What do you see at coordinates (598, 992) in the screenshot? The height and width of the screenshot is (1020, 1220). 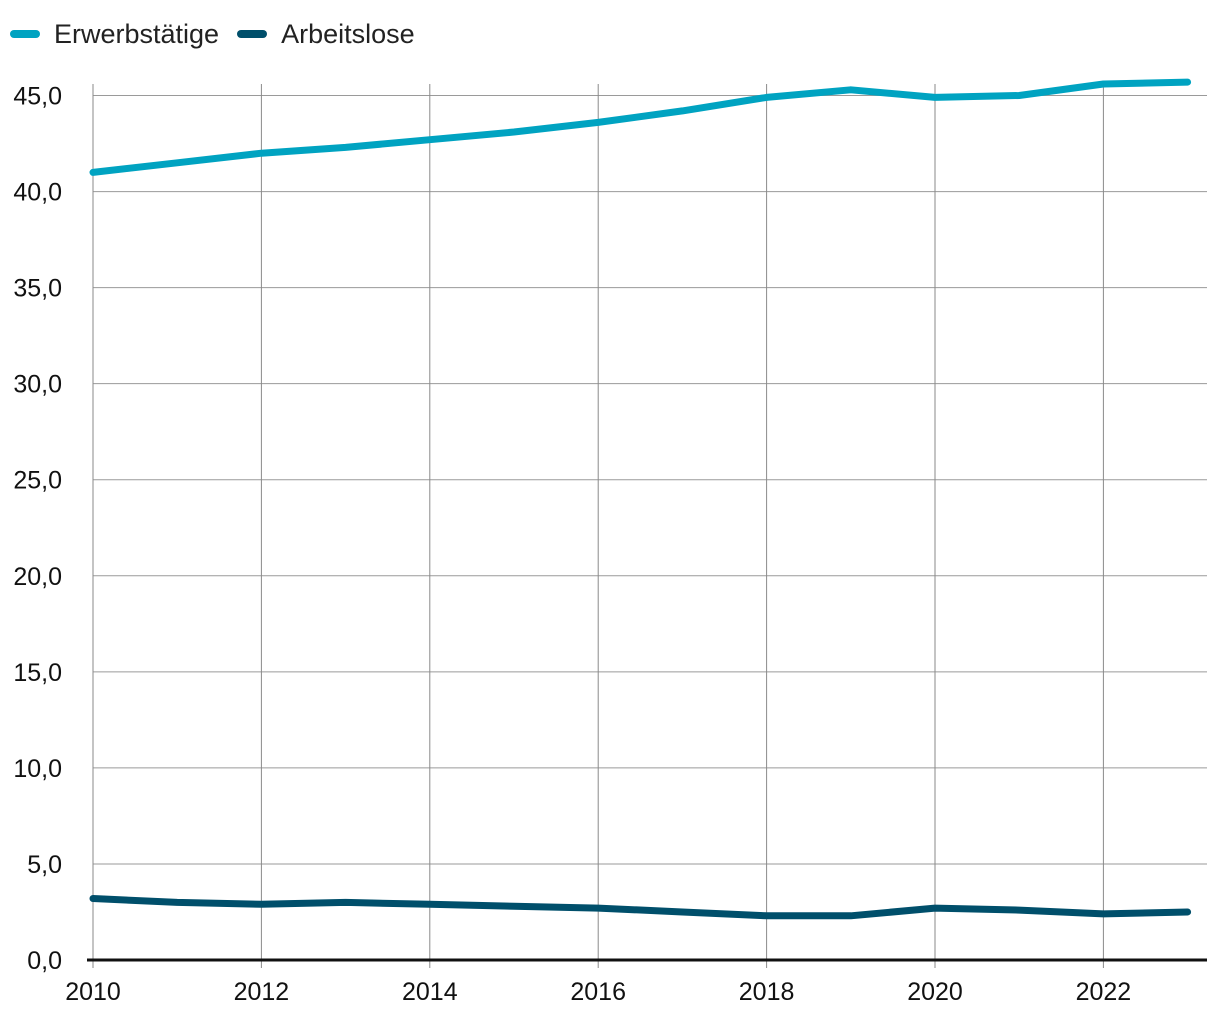 I see `x-tick-label: 2016` at bounding box center [598, 992].